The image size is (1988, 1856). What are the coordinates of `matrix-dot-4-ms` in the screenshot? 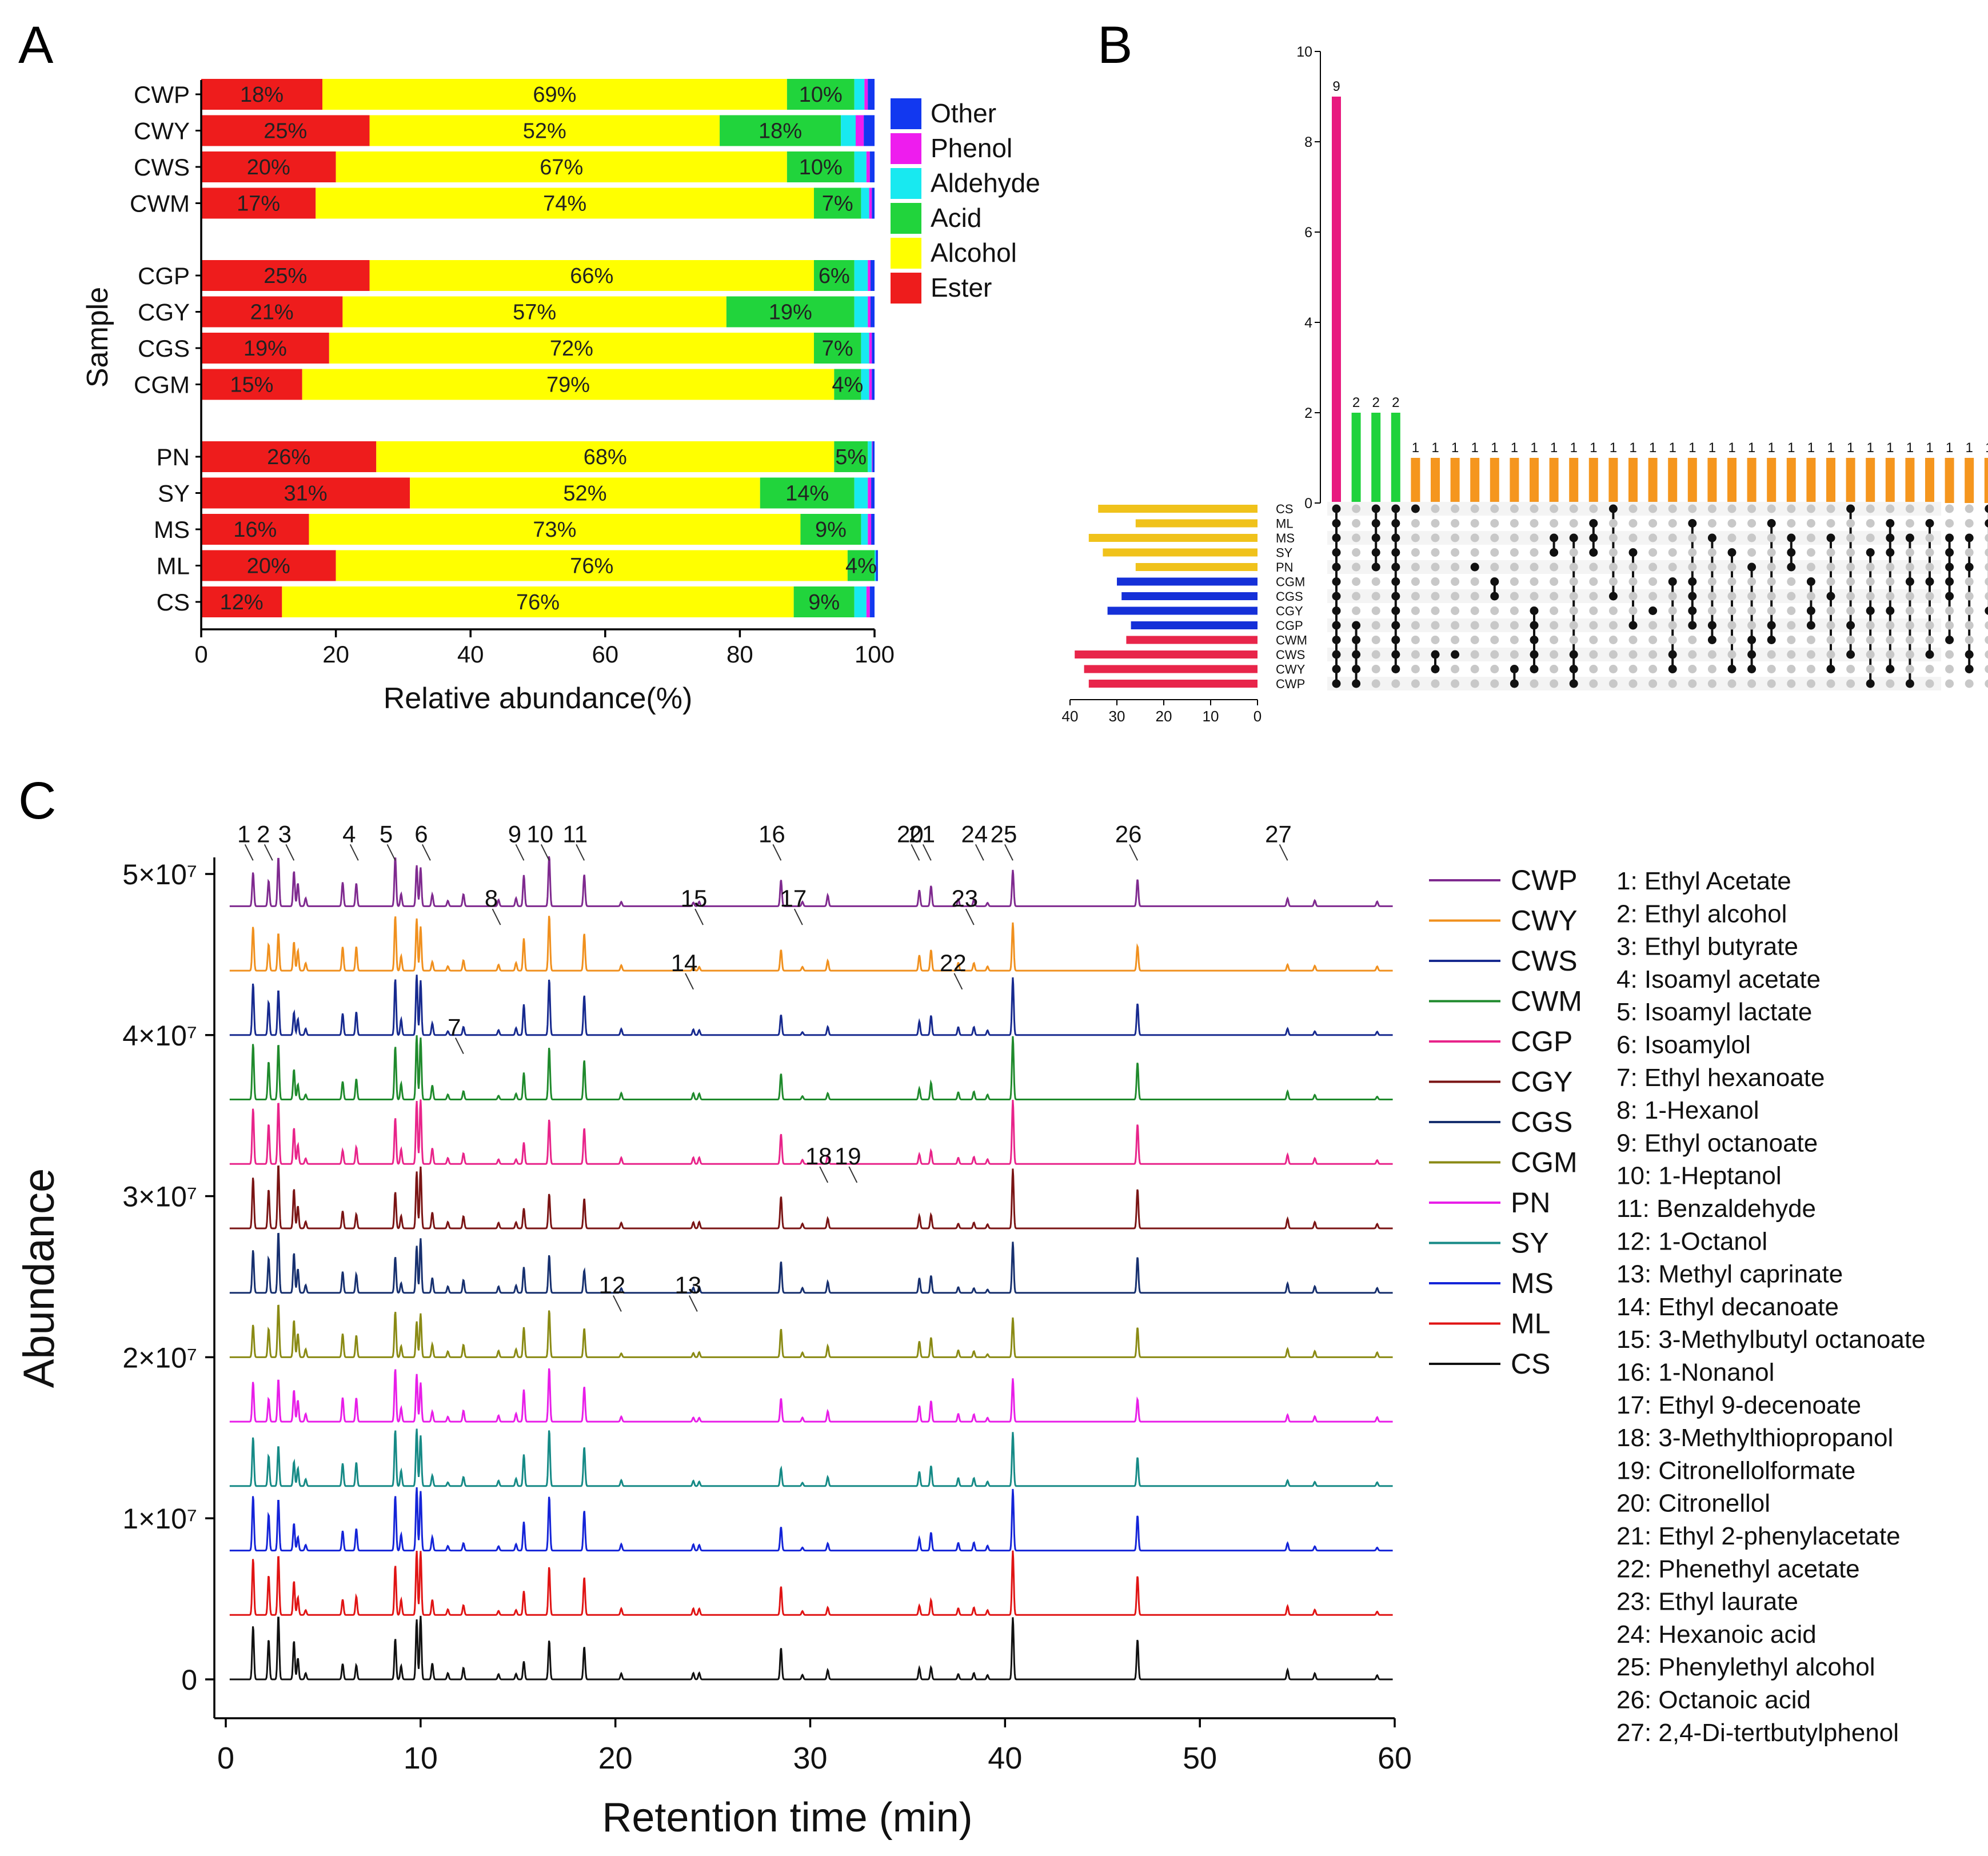 It's located at (1415, 537).